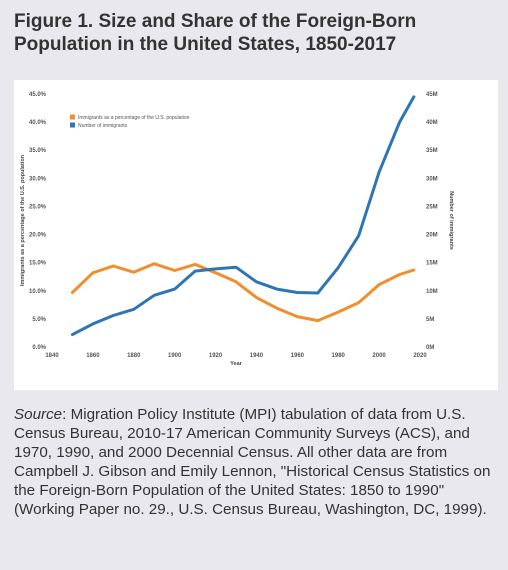 This screenshot has width=508, height=570. Describe the element at coordinates (39, 320) in the screenshot. I see `left-tick-label: 5.0%` at that location.